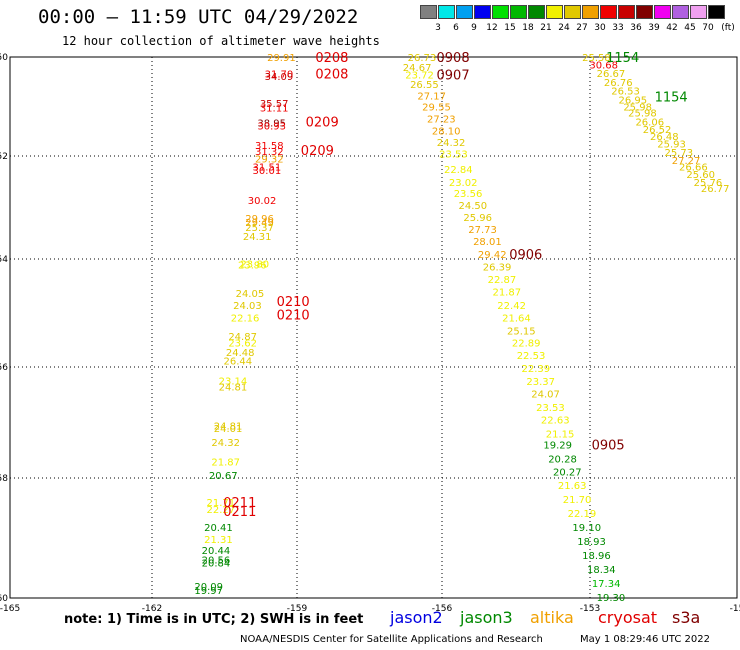 The width and height of the screenshot is (740, 650). What do you see at coordinates (521, 331) in the screenshot?
I see `wave-height-value: 25.15` at bounding box center [521, 331].